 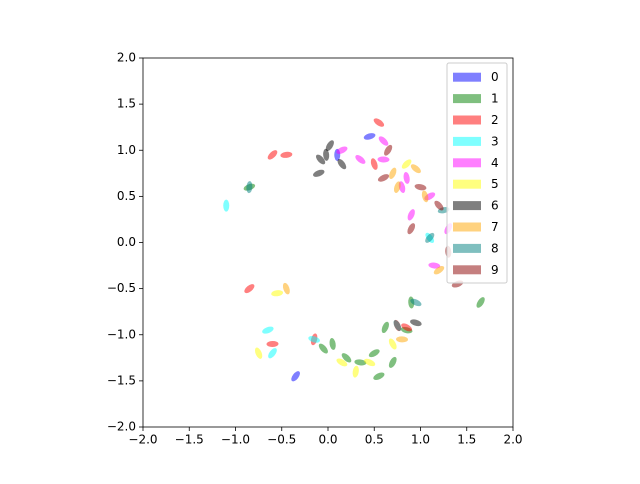 I want to click on x-tick-label: −2.0, so click(x=142, y=440).